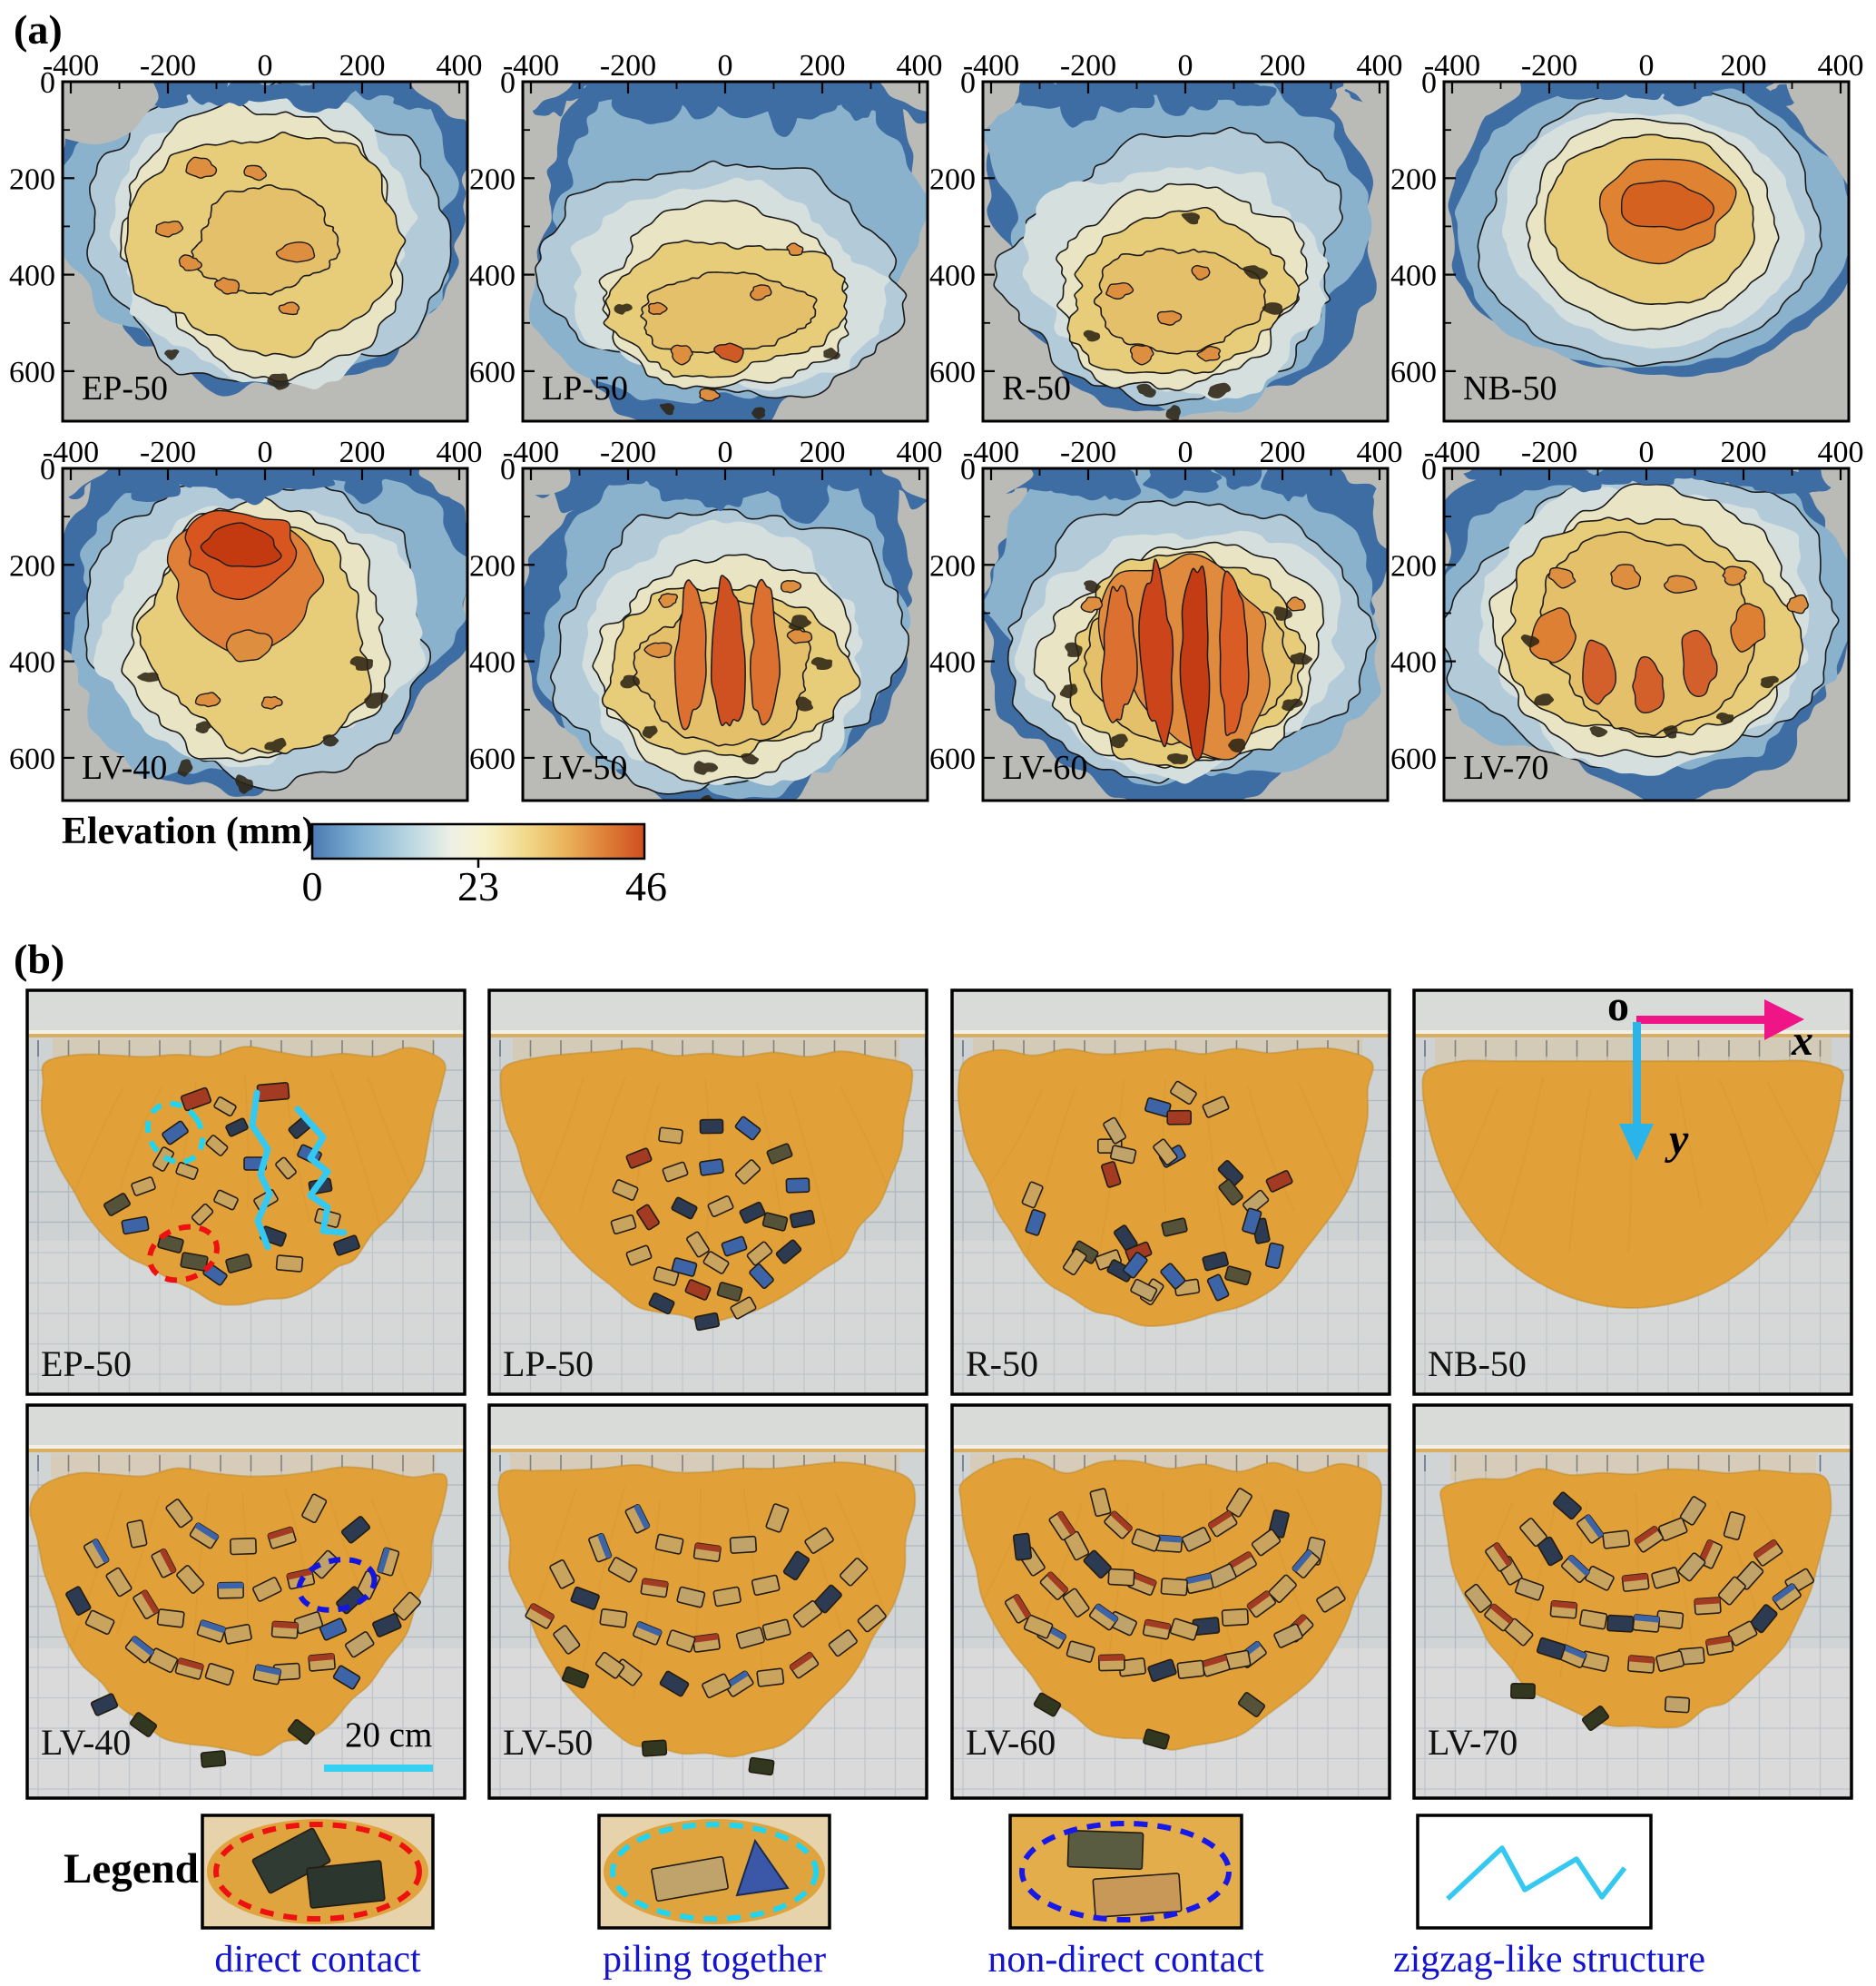 The image size is (1876, 1986). I want to click on svg-text: Elevation (mm), so click(189, 831).